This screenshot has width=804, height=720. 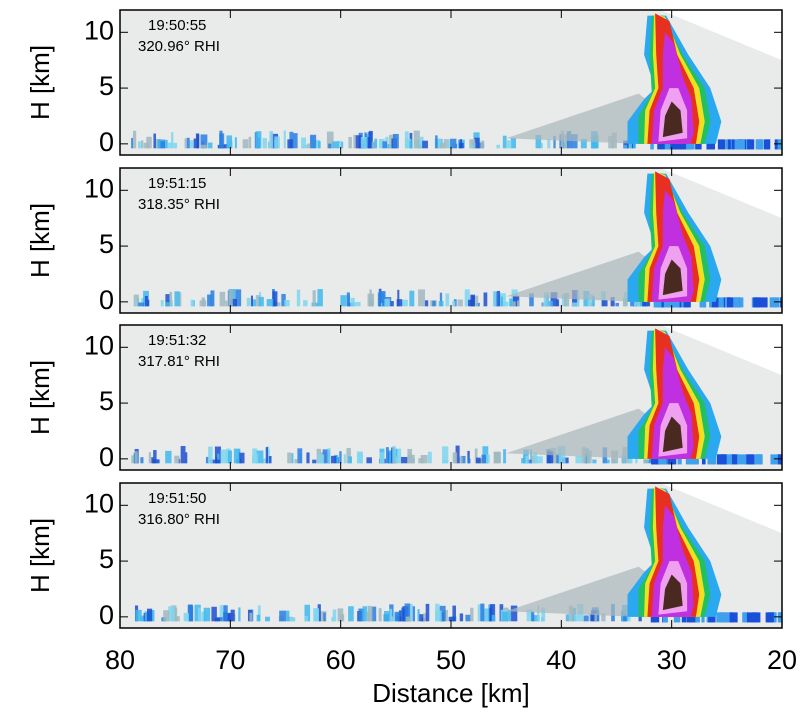 I want to click on annotation: 316.80° RHI, so click(x=179, y=519).